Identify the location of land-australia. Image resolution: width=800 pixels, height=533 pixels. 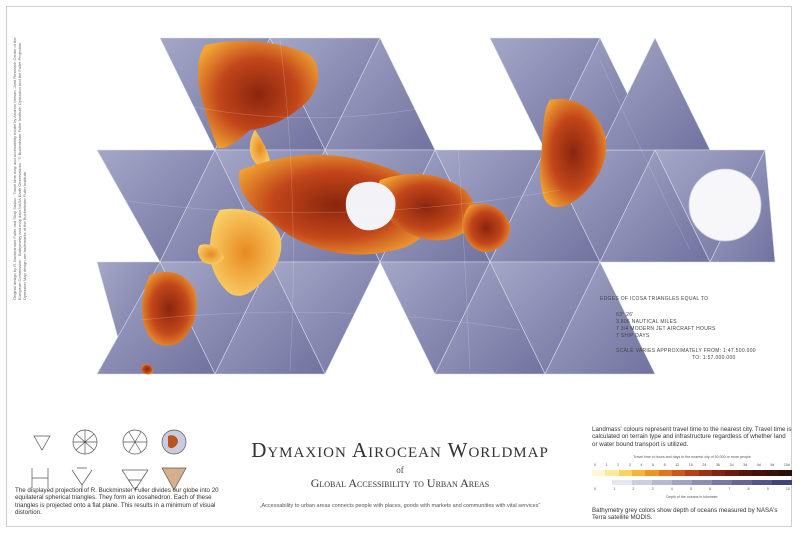
(169, 308).